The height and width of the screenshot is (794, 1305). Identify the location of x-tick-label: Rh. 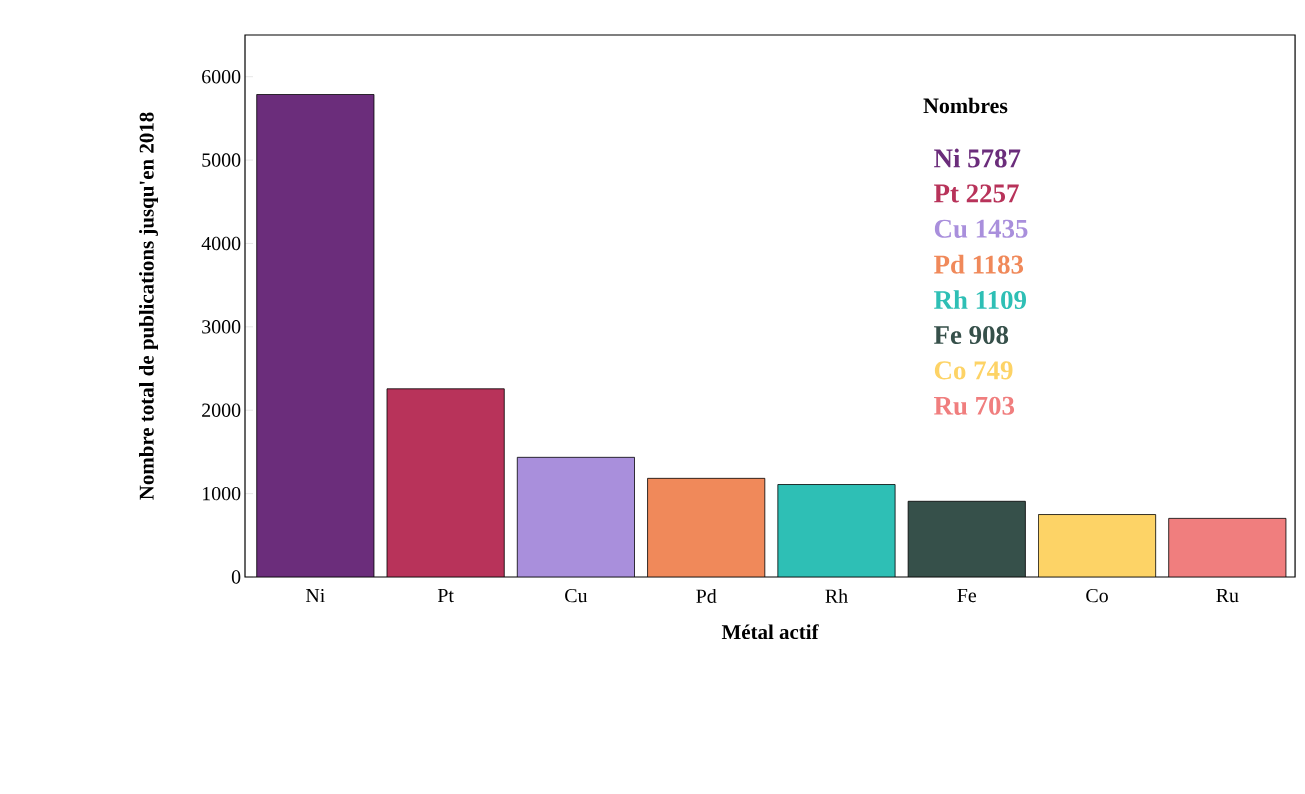
(836, 595).